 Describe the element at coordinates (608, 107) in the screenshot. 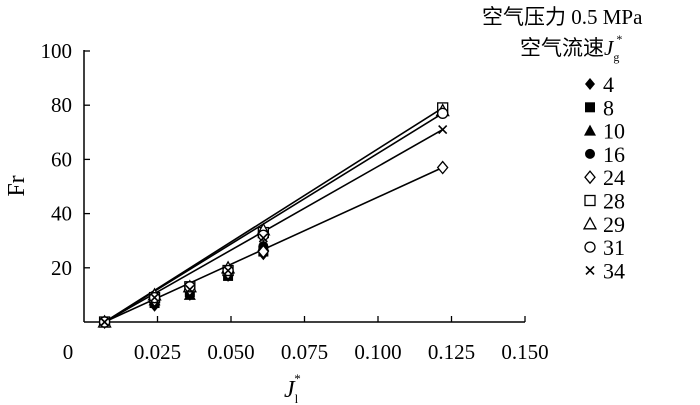

I see `legend-label-8: 8` at that location.